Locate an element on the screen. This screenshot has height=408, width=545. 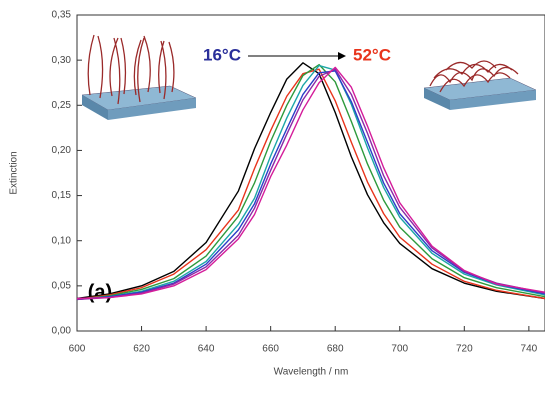
inset-left is located at coordinates (139, 77).